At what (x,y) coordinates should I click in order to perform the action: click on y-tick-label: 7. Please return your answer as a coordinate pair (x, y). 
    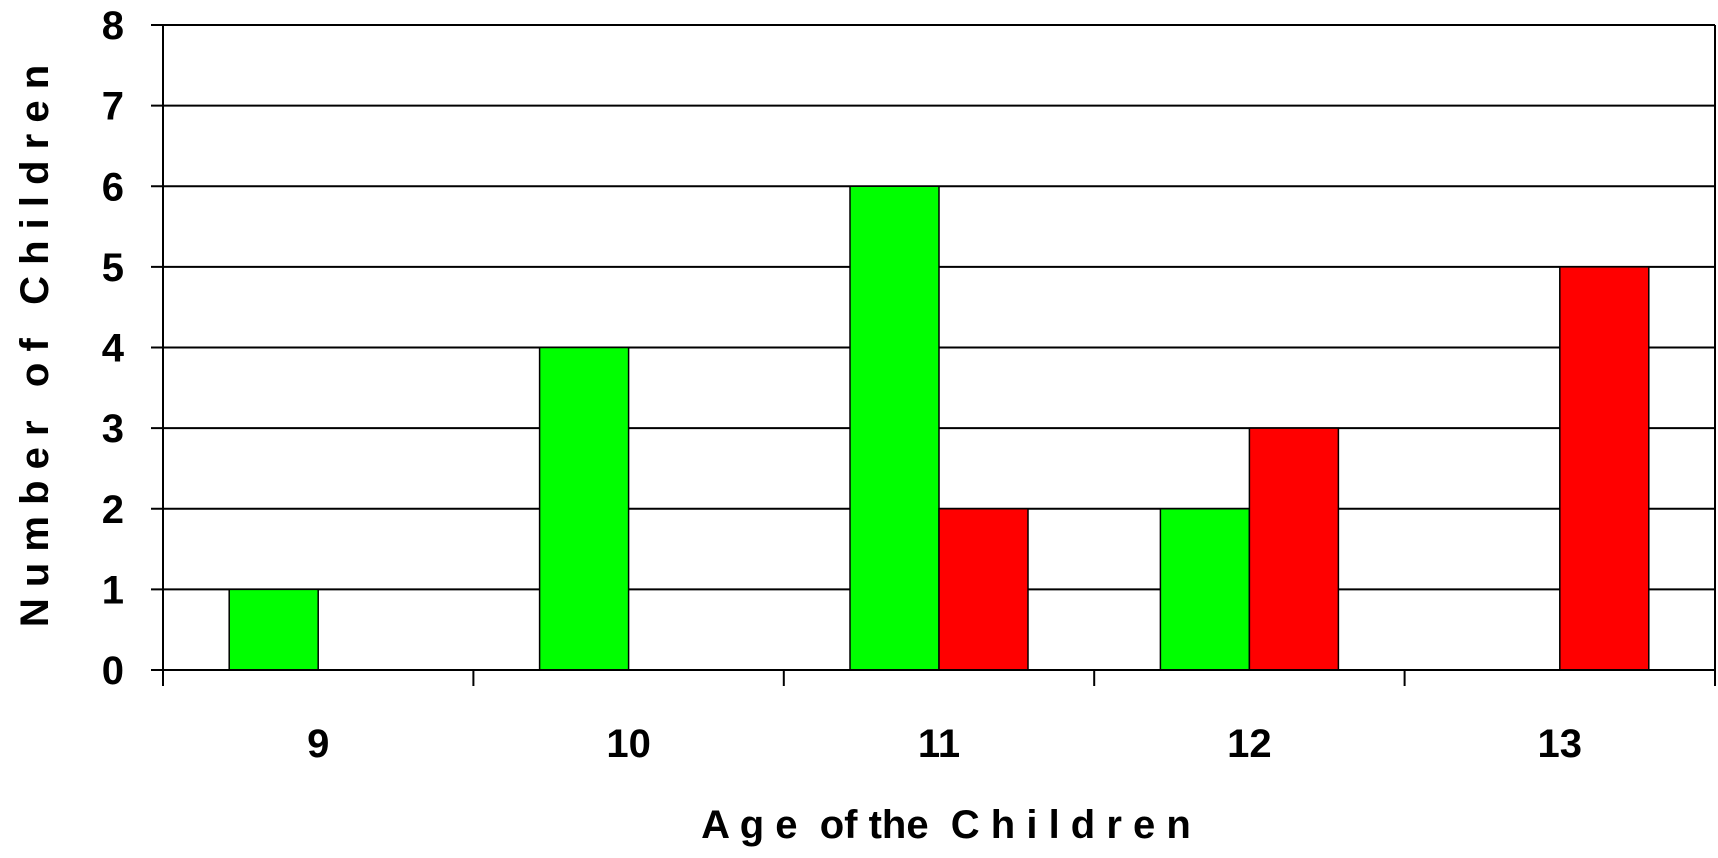
    Looking at the image, I should click on (113, 107).